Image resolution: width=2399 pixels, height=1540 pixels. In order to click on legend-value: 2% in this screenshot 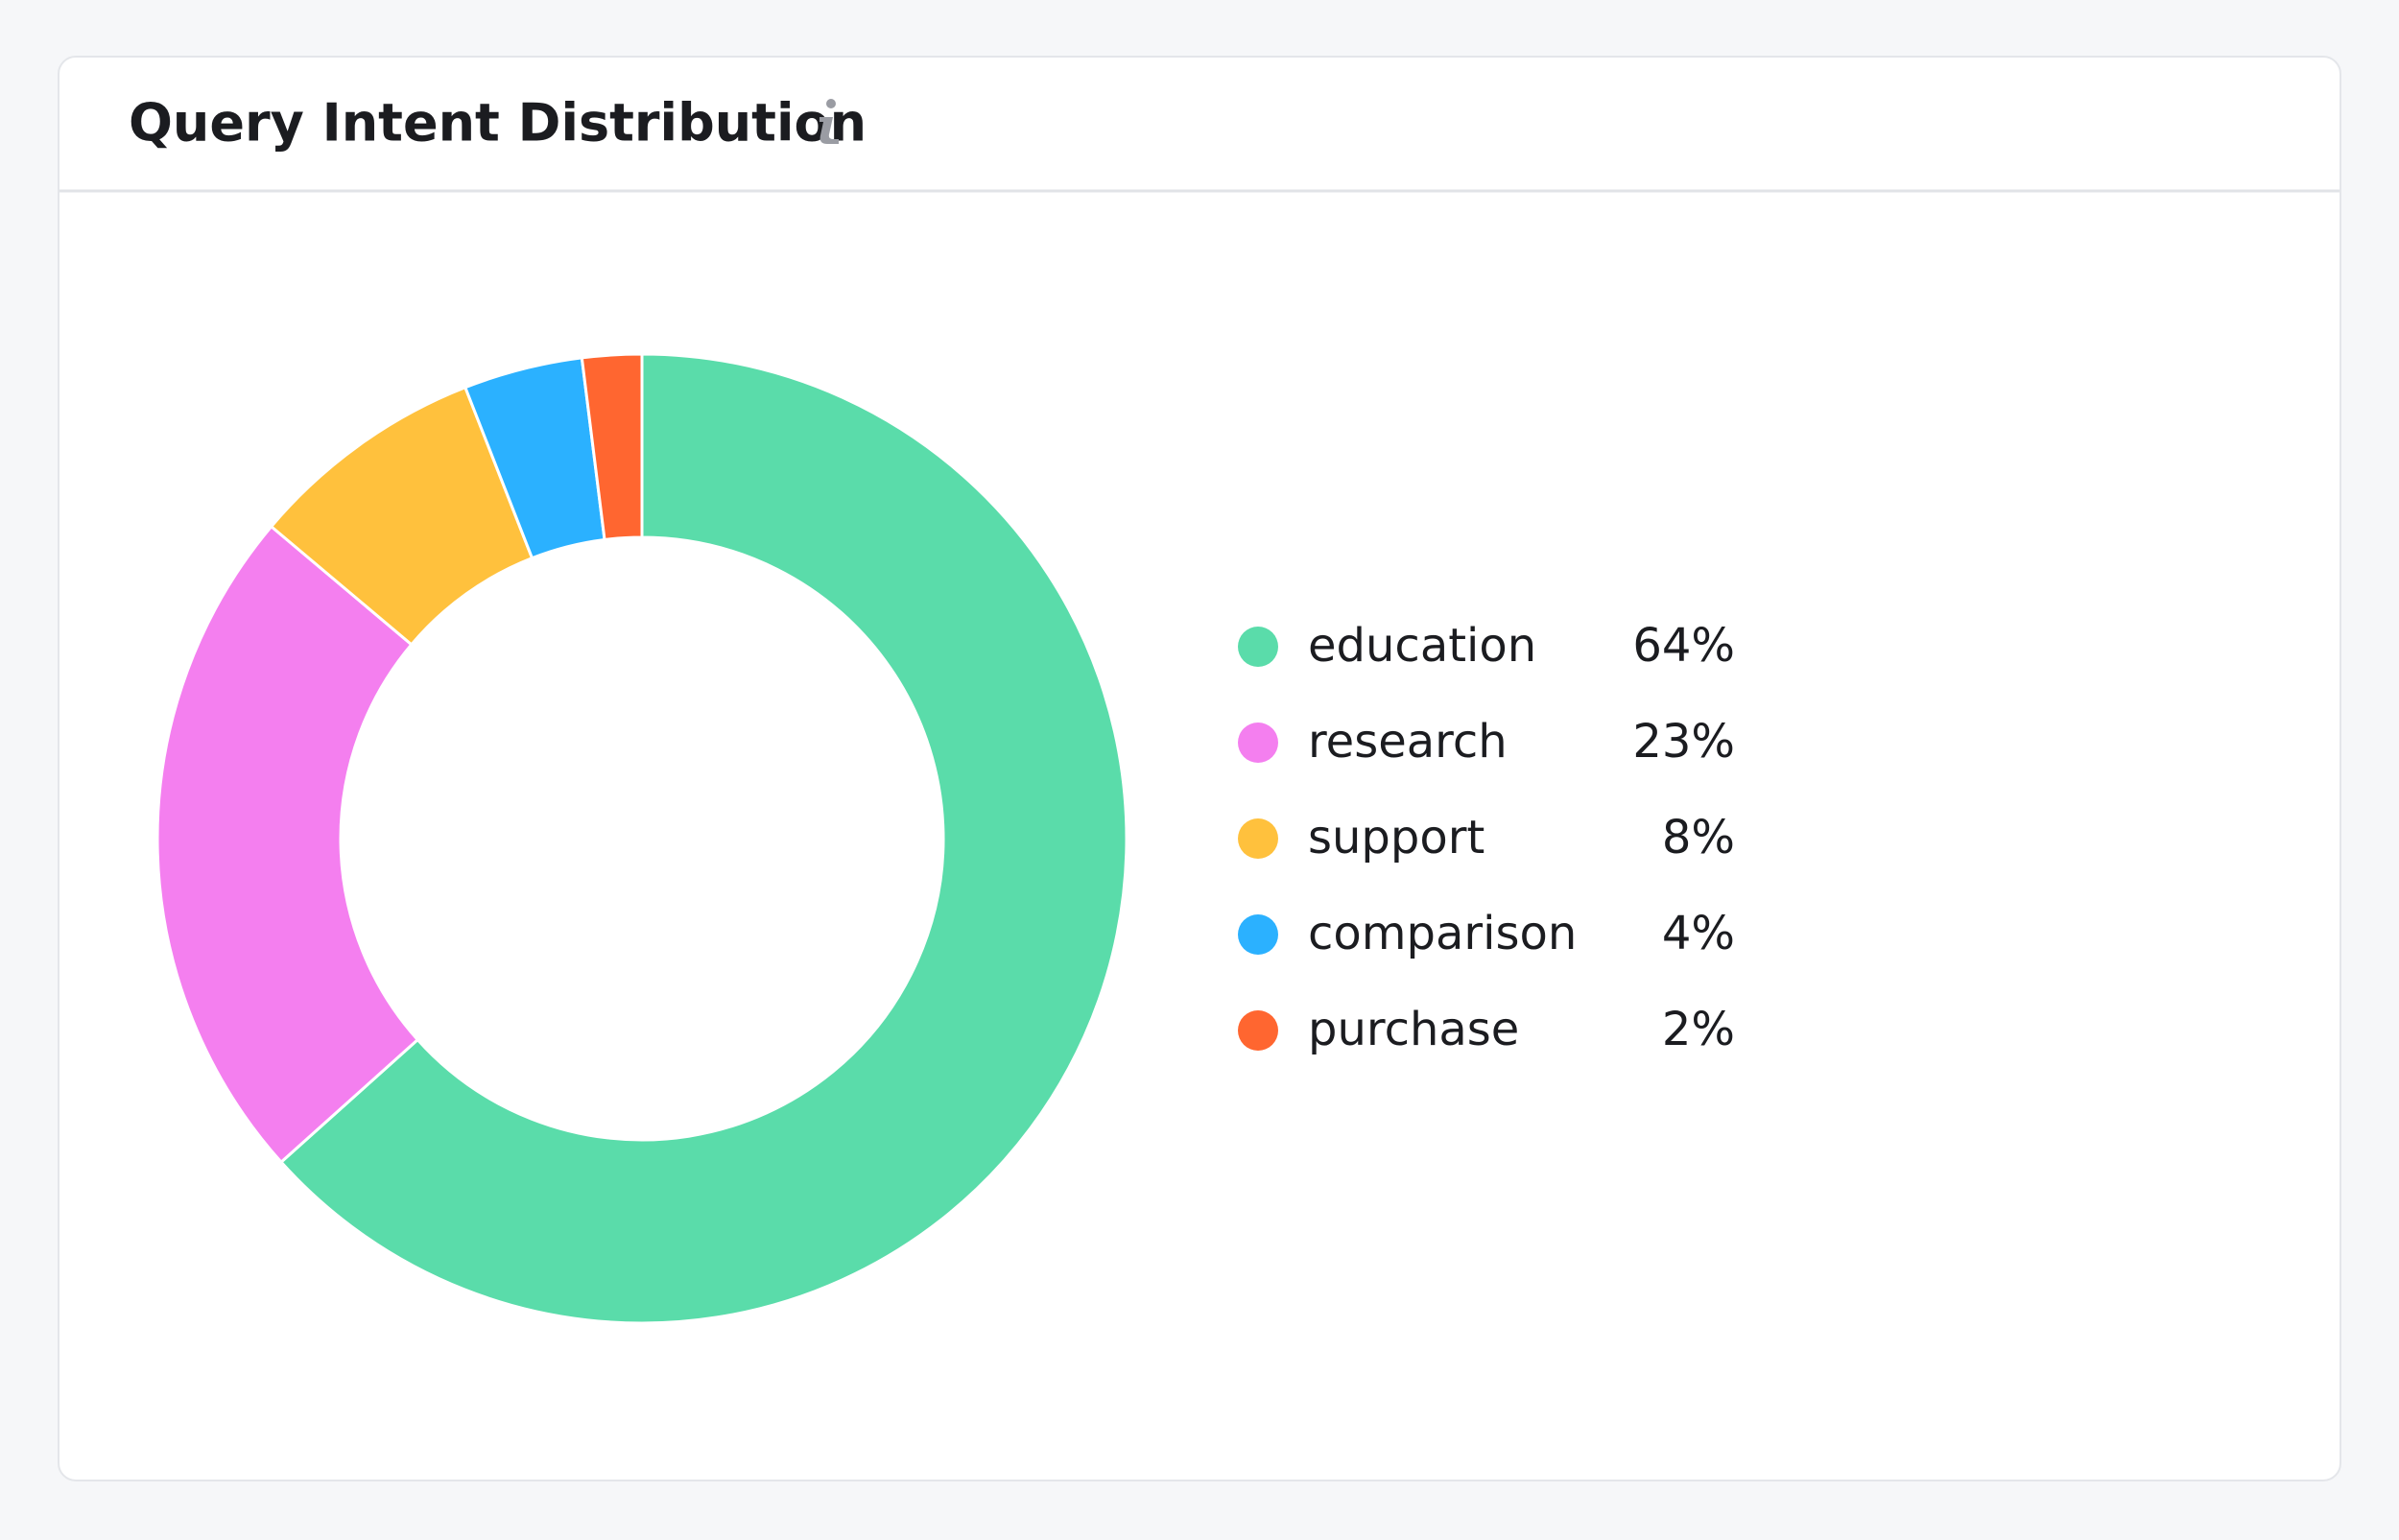, I will do `click(1699, 1029)`.